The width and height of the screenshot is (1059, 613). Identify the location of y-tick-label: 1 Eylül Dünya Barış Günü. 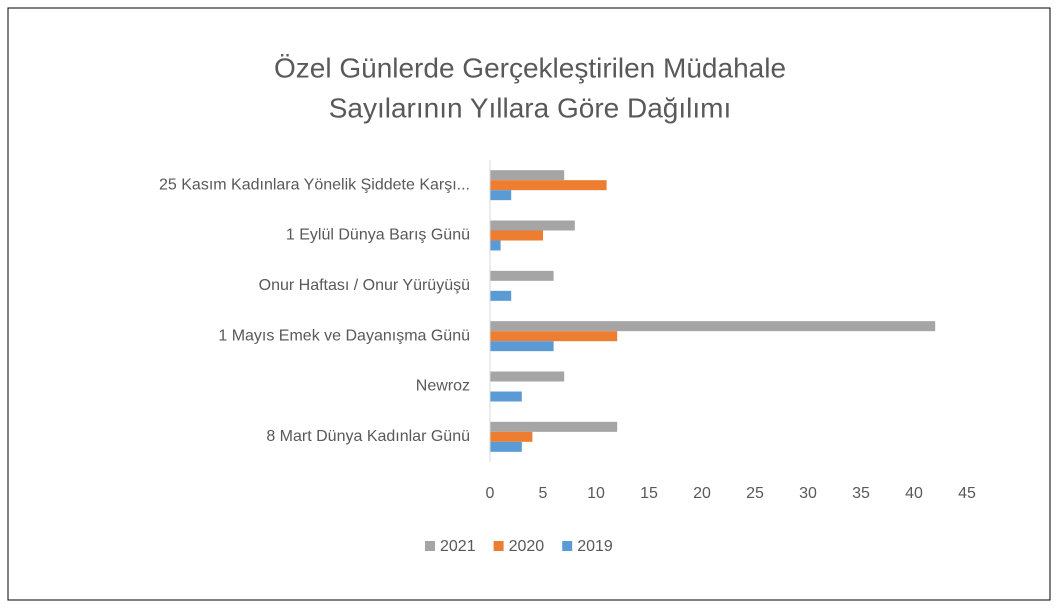
(378, 235).